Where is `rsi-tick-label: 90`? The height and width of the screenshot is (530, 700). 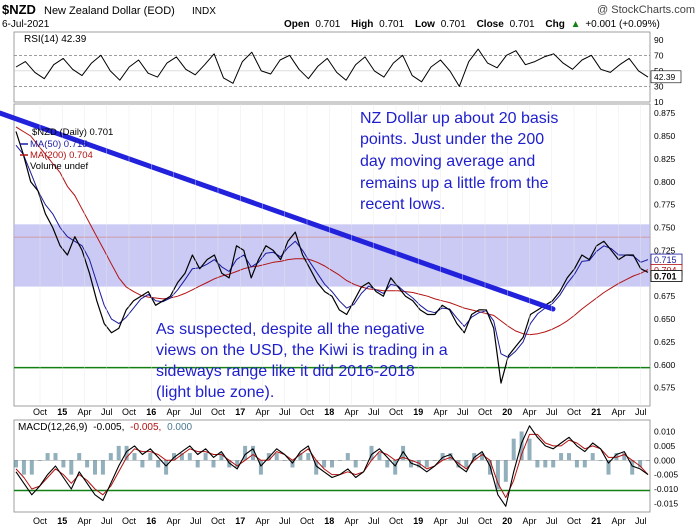 rsi-tick-label: 90 is located at coordinates (659, 40).